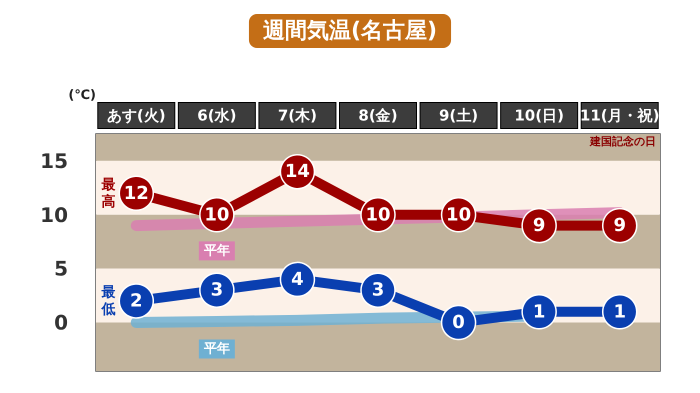 The image size is (700, 393). What do you see at coordinates (622, 141) in the screenshot?
I see `annotation: 建国記念の日` at bounding box center [622, 141].